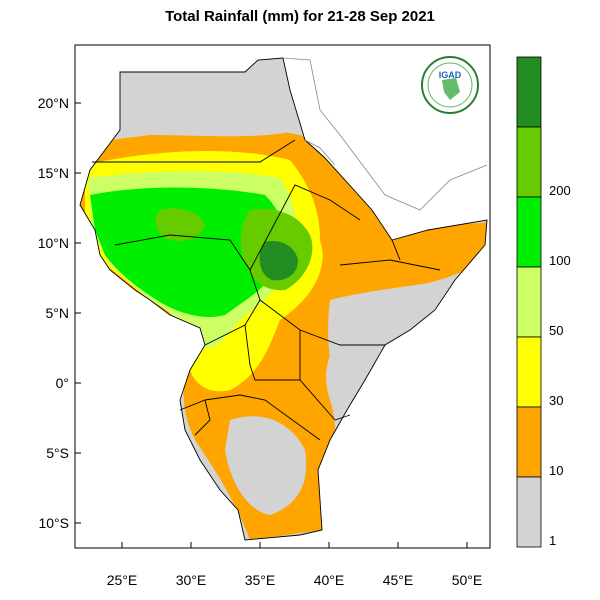 Image resolution: width=600 pixels, height=600 pixels. What do you see at coordinates (389, 345) in the screenshot?
I see `dry-horn` at bounding box center [389, 345].